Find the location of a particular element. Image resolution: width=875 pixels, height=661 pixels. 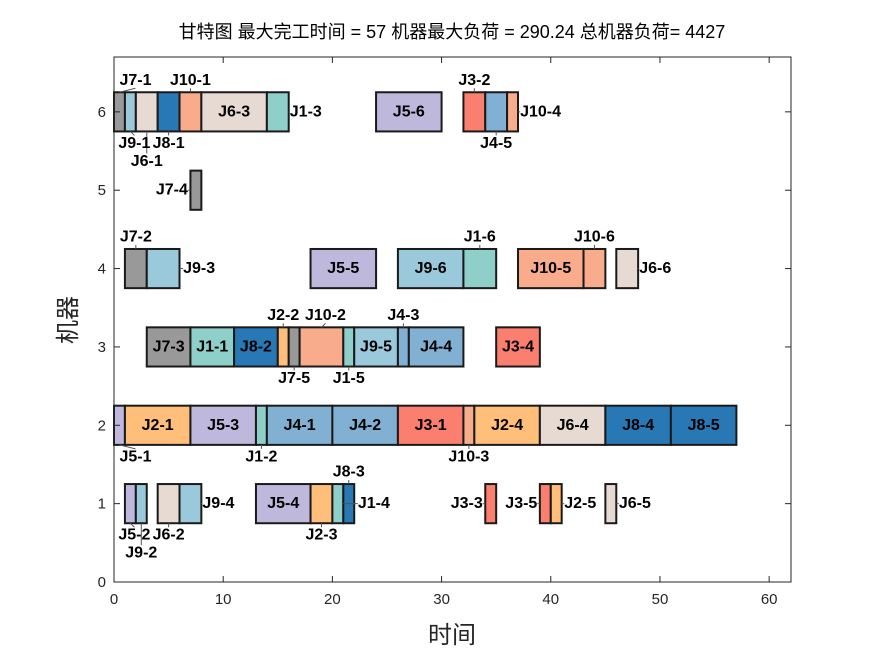

task-label: J6-1 is located at coordinates (147, 161).